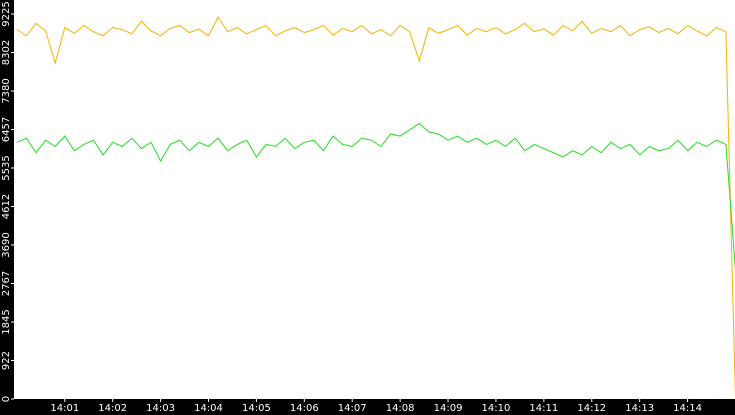 The image size is (735, 415). Describe the element at coordinates (6, 52) in the screenshot. I see `y-tick-label: 8302` at that location.